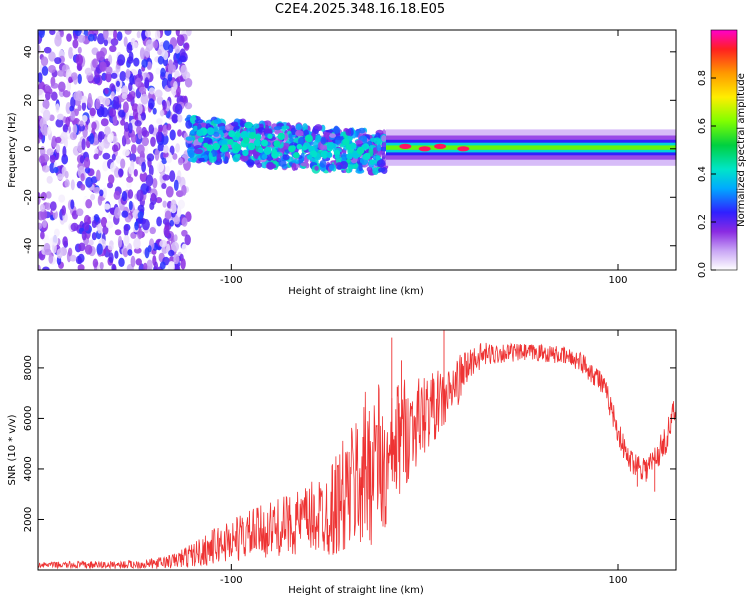  What do you see at coordinates (523, 411) in the screenshot?
I see `snr-spikes` at bounding box center [523, 411].